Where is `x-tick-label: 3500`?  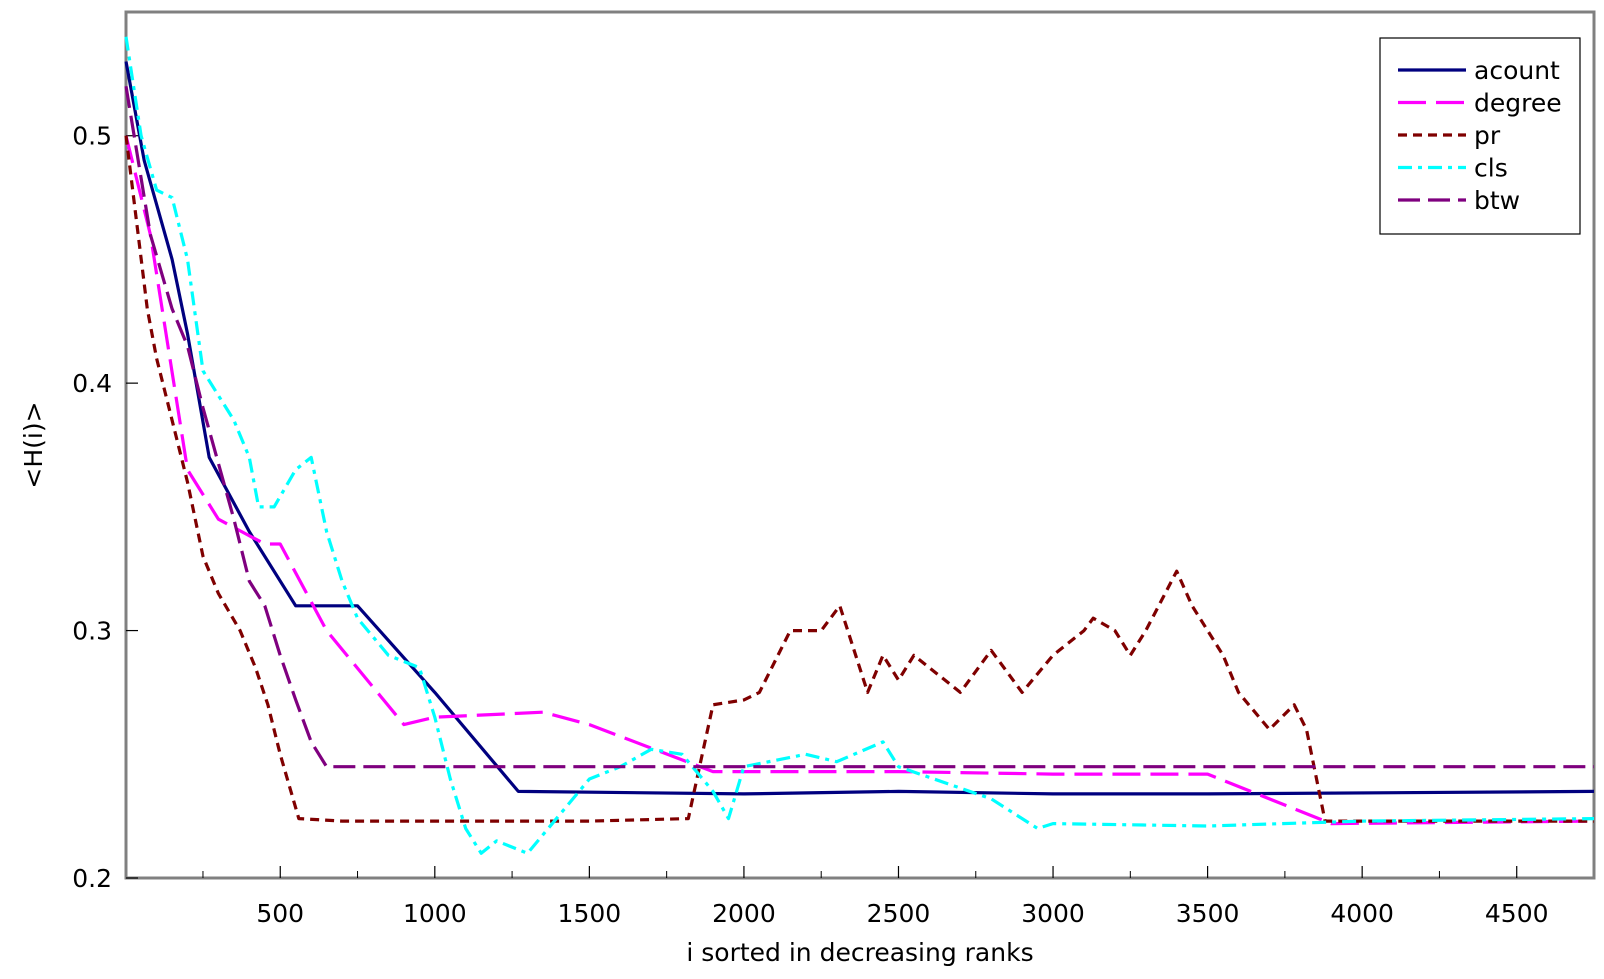 x-tick-label: 3500 is located at coordinates (1208, 913).